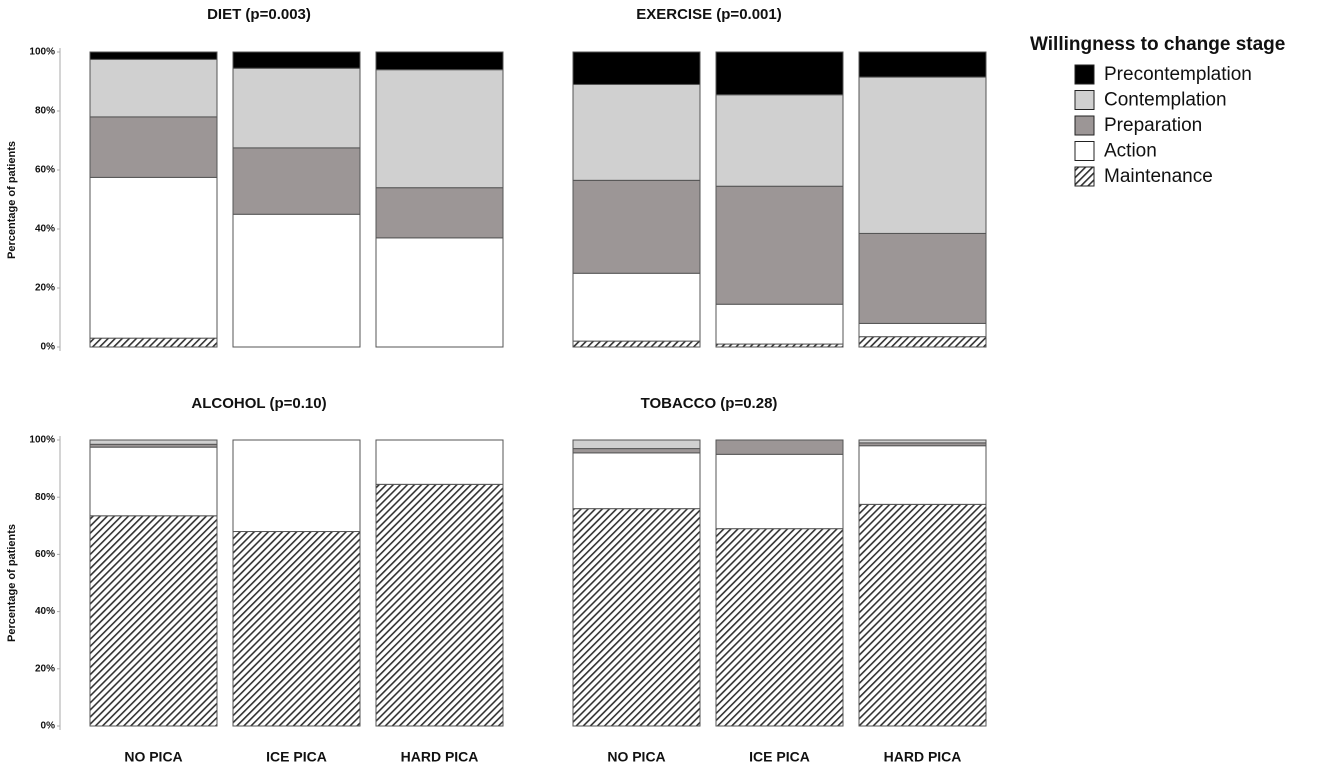 This screenshot has width=1325, height=770. I want to click on chart-title: ALCOHOL (p=0.10), so click(258, 403).